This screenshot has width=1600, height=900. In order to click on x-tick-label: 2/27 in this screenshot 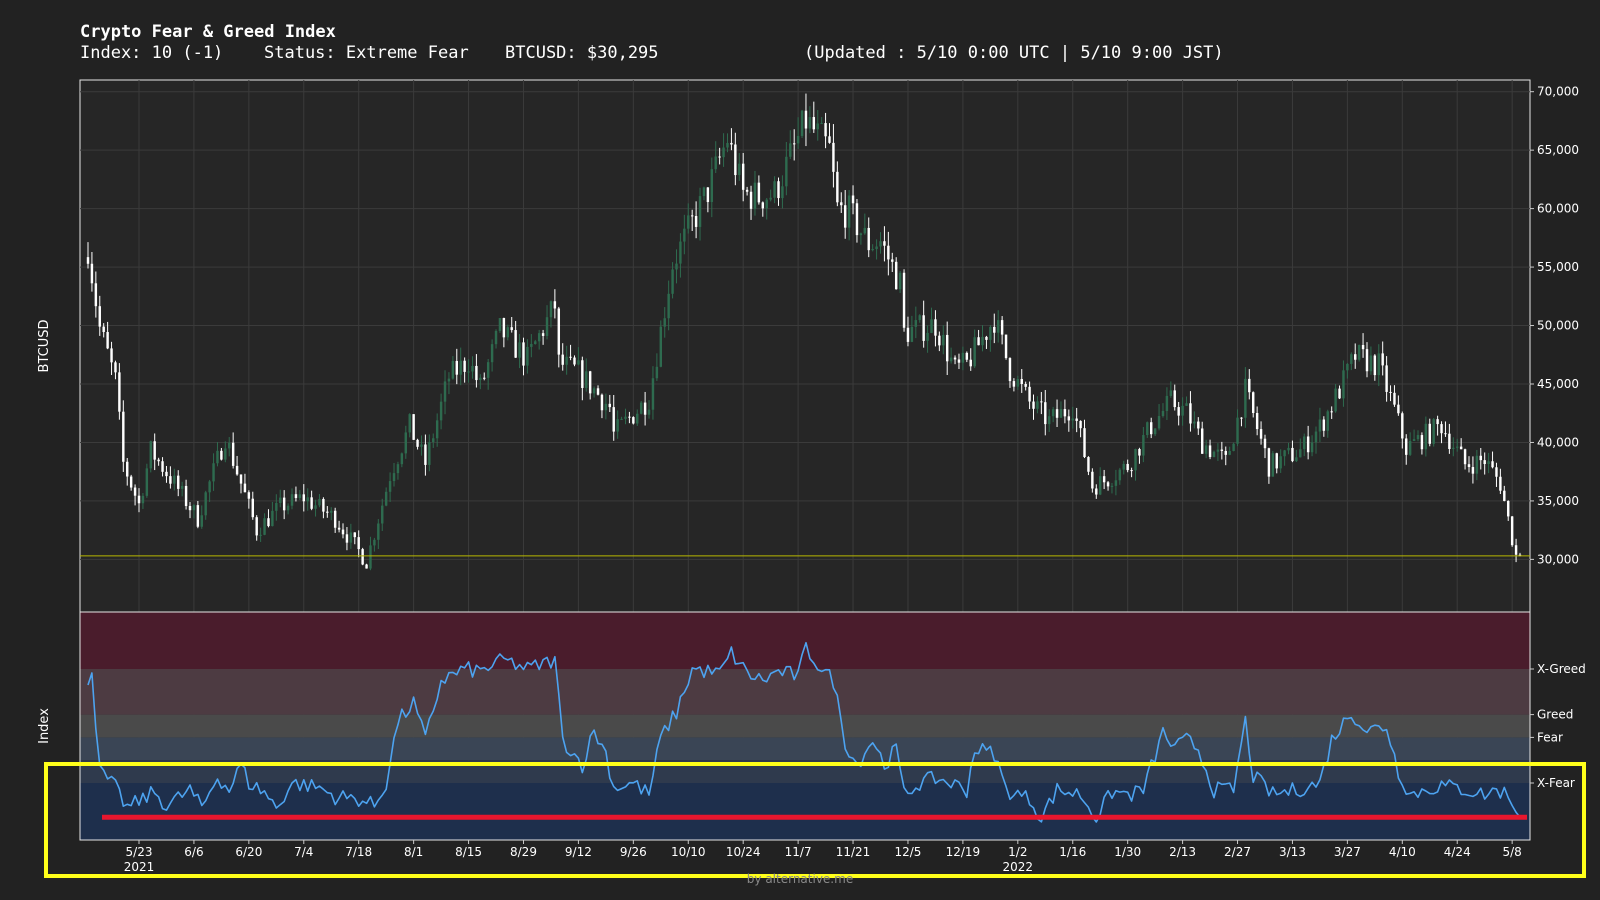, I will do `click(1237, 852)`.